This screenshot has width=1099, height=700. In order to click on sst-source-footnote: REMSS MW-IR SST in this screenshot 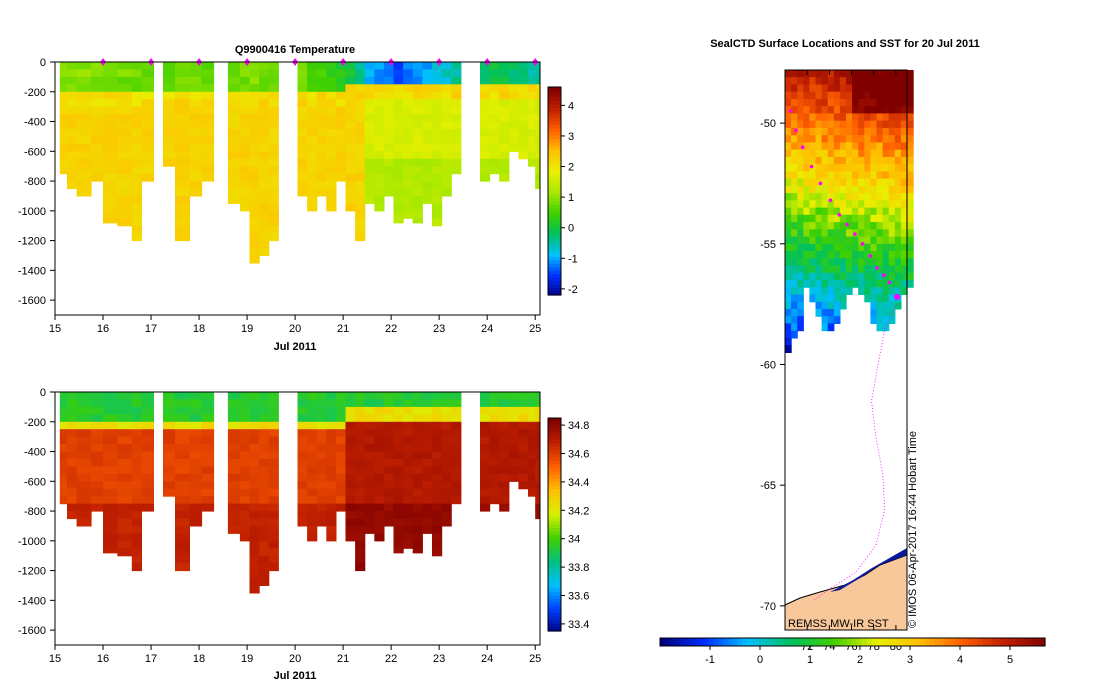, I will do `click(838, 624)`.